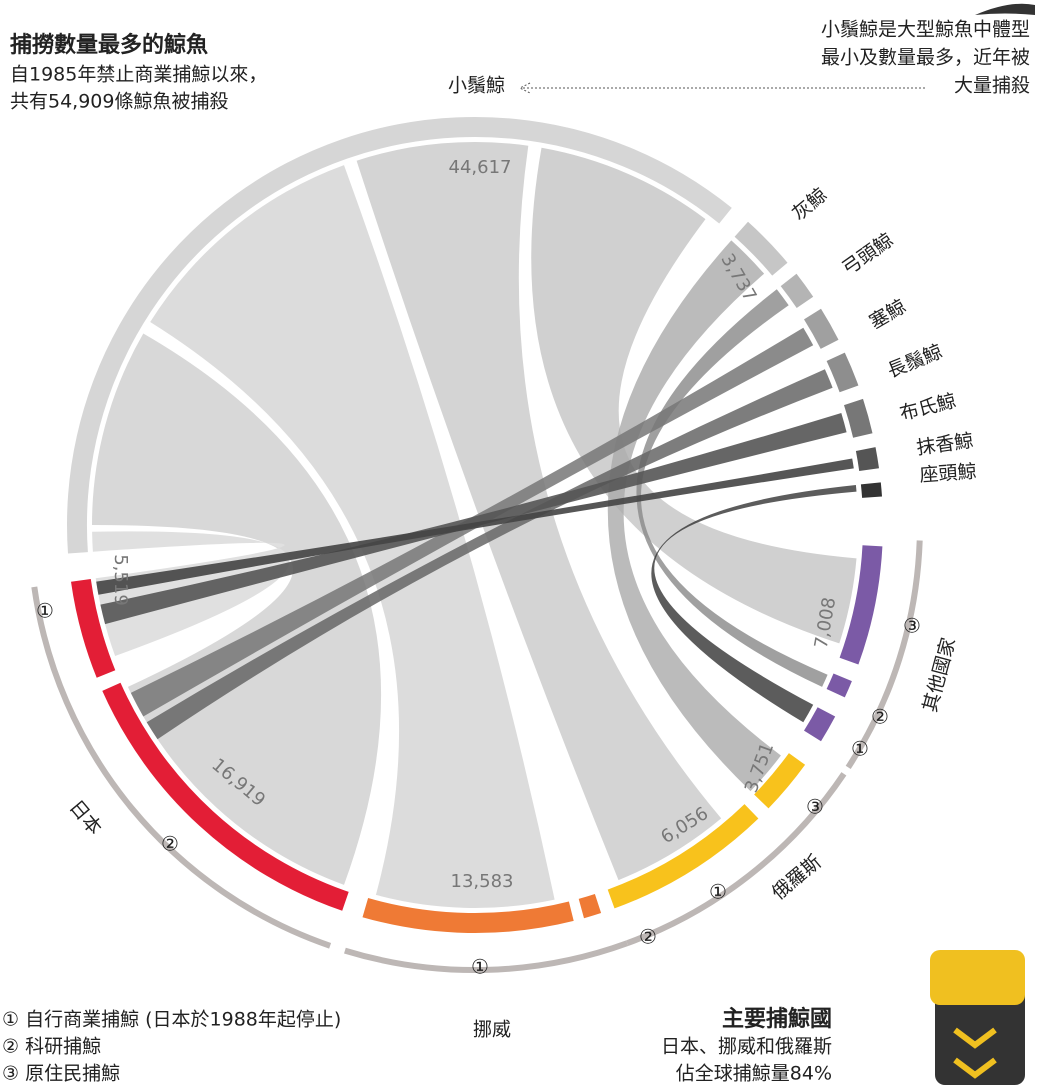 This screenshot has height=1085, width=1039. Describe the element at coordinates (928, 407) in the screenshot. I see `whale-label: 布氏鯨` at that location.